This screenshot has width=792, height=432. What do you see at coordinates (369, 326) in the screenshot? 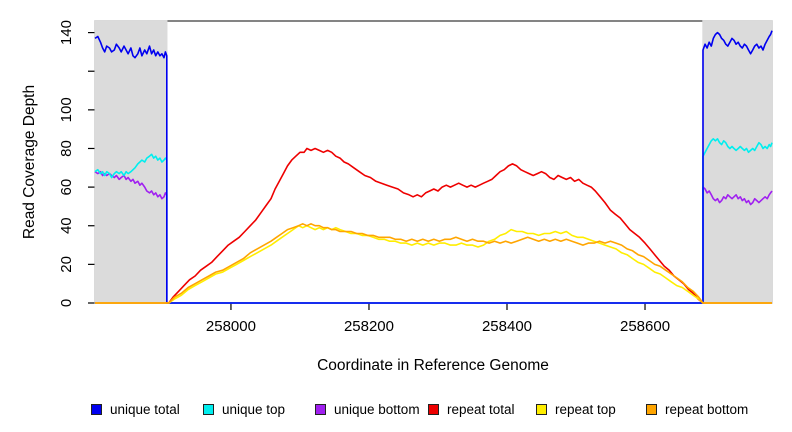
I see `x-tick-label: 258200` at bounding box center [369, 326].